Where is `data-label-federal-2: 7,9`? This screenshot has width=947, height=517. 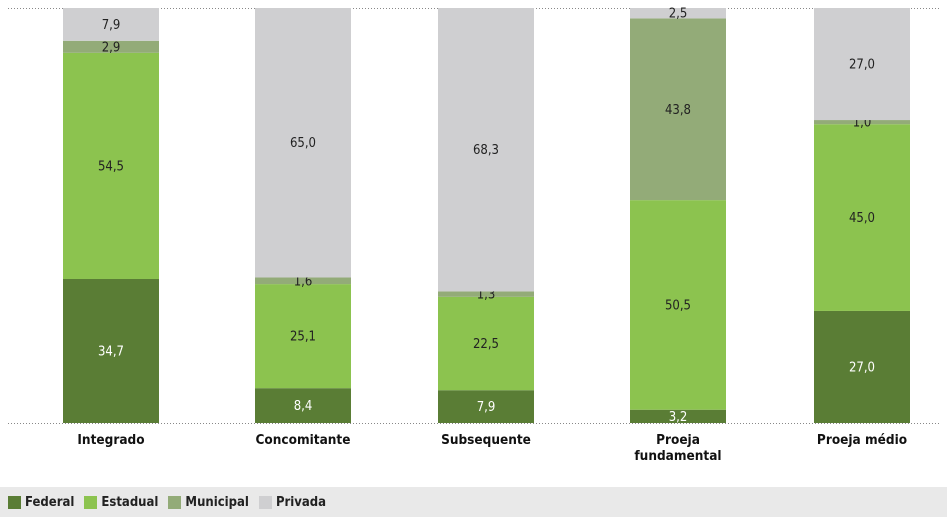
data-label-federal-2: 7,9 is located at coordinates (486, 407).